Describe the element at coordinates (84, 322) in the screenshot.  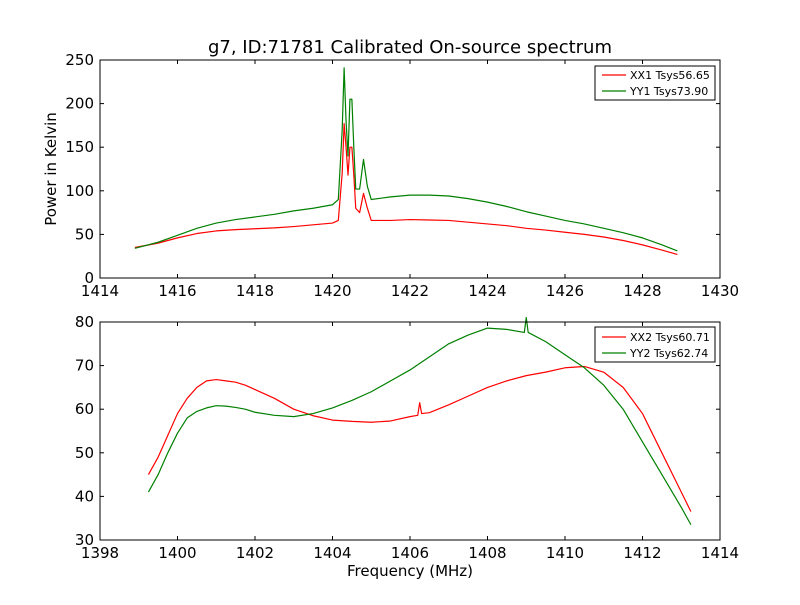
I see `y-tick-label: 80` at that location.